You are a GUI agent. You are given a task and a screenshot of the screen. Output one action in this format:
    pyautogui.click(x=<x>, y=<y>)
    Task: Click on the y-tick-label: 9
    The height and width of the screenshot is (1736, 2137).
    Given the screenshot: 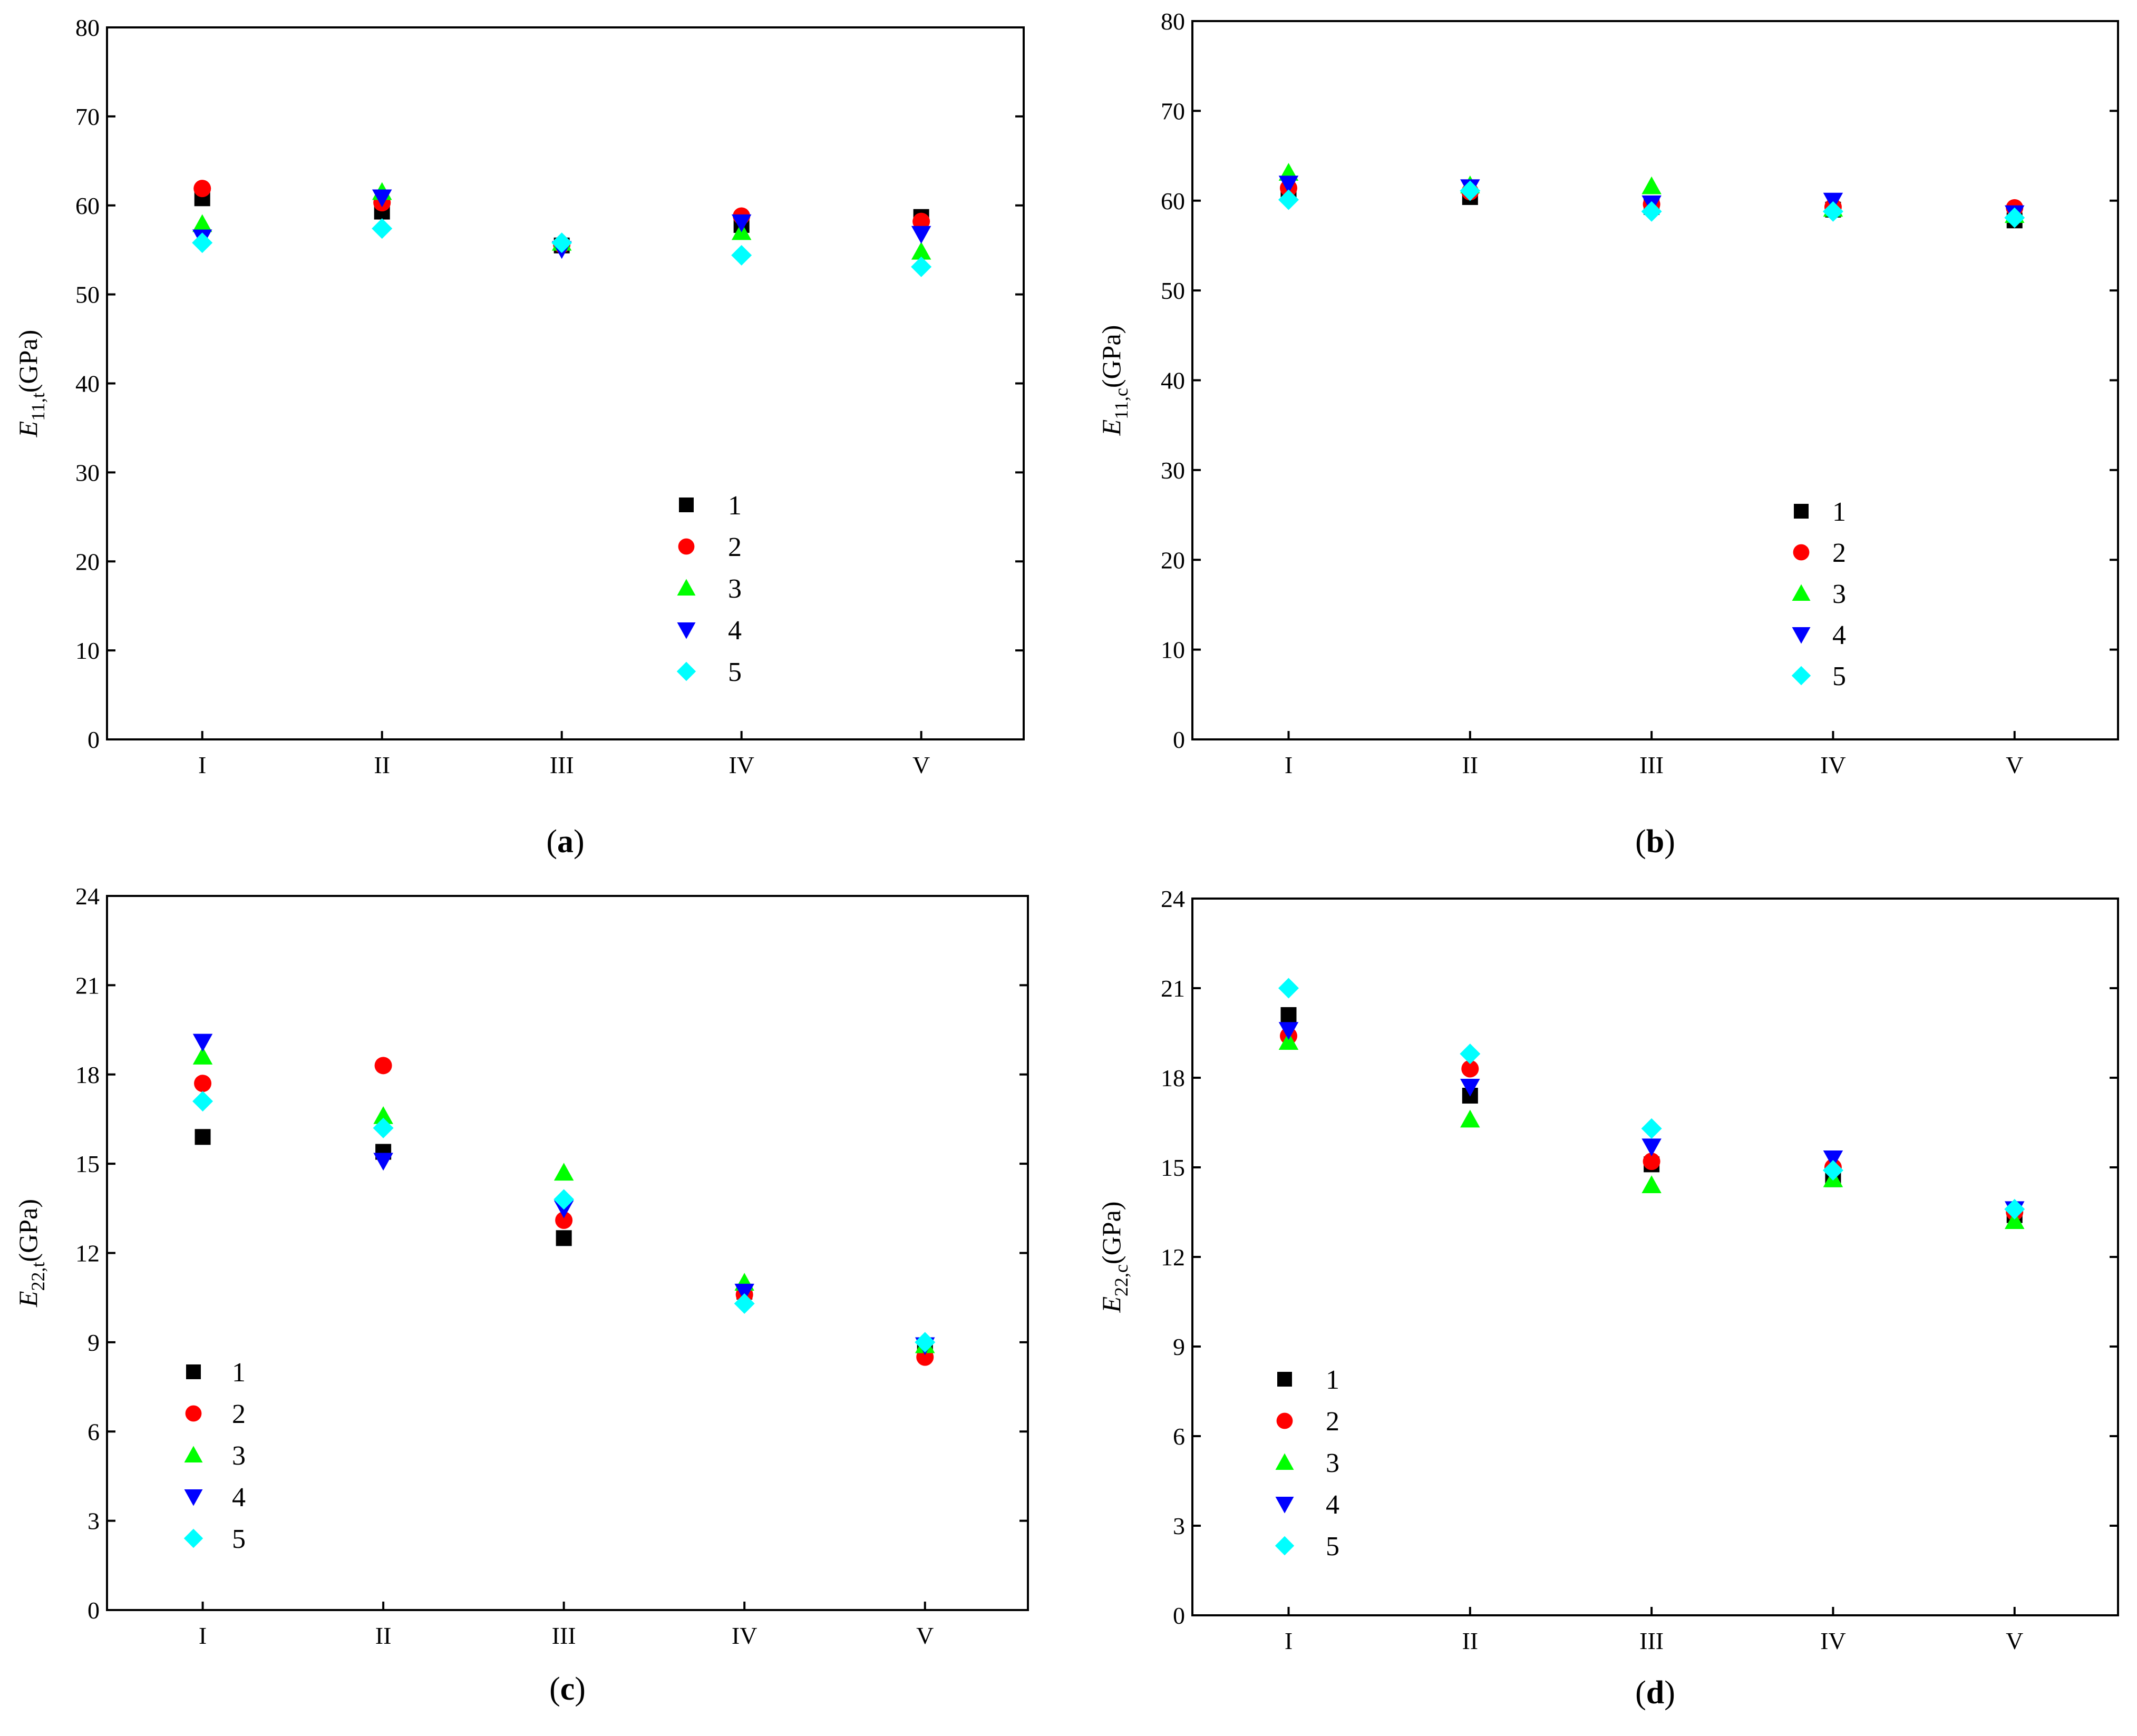 What is the action you would take?
    pyautogui.click(x=94, y=1342)
    